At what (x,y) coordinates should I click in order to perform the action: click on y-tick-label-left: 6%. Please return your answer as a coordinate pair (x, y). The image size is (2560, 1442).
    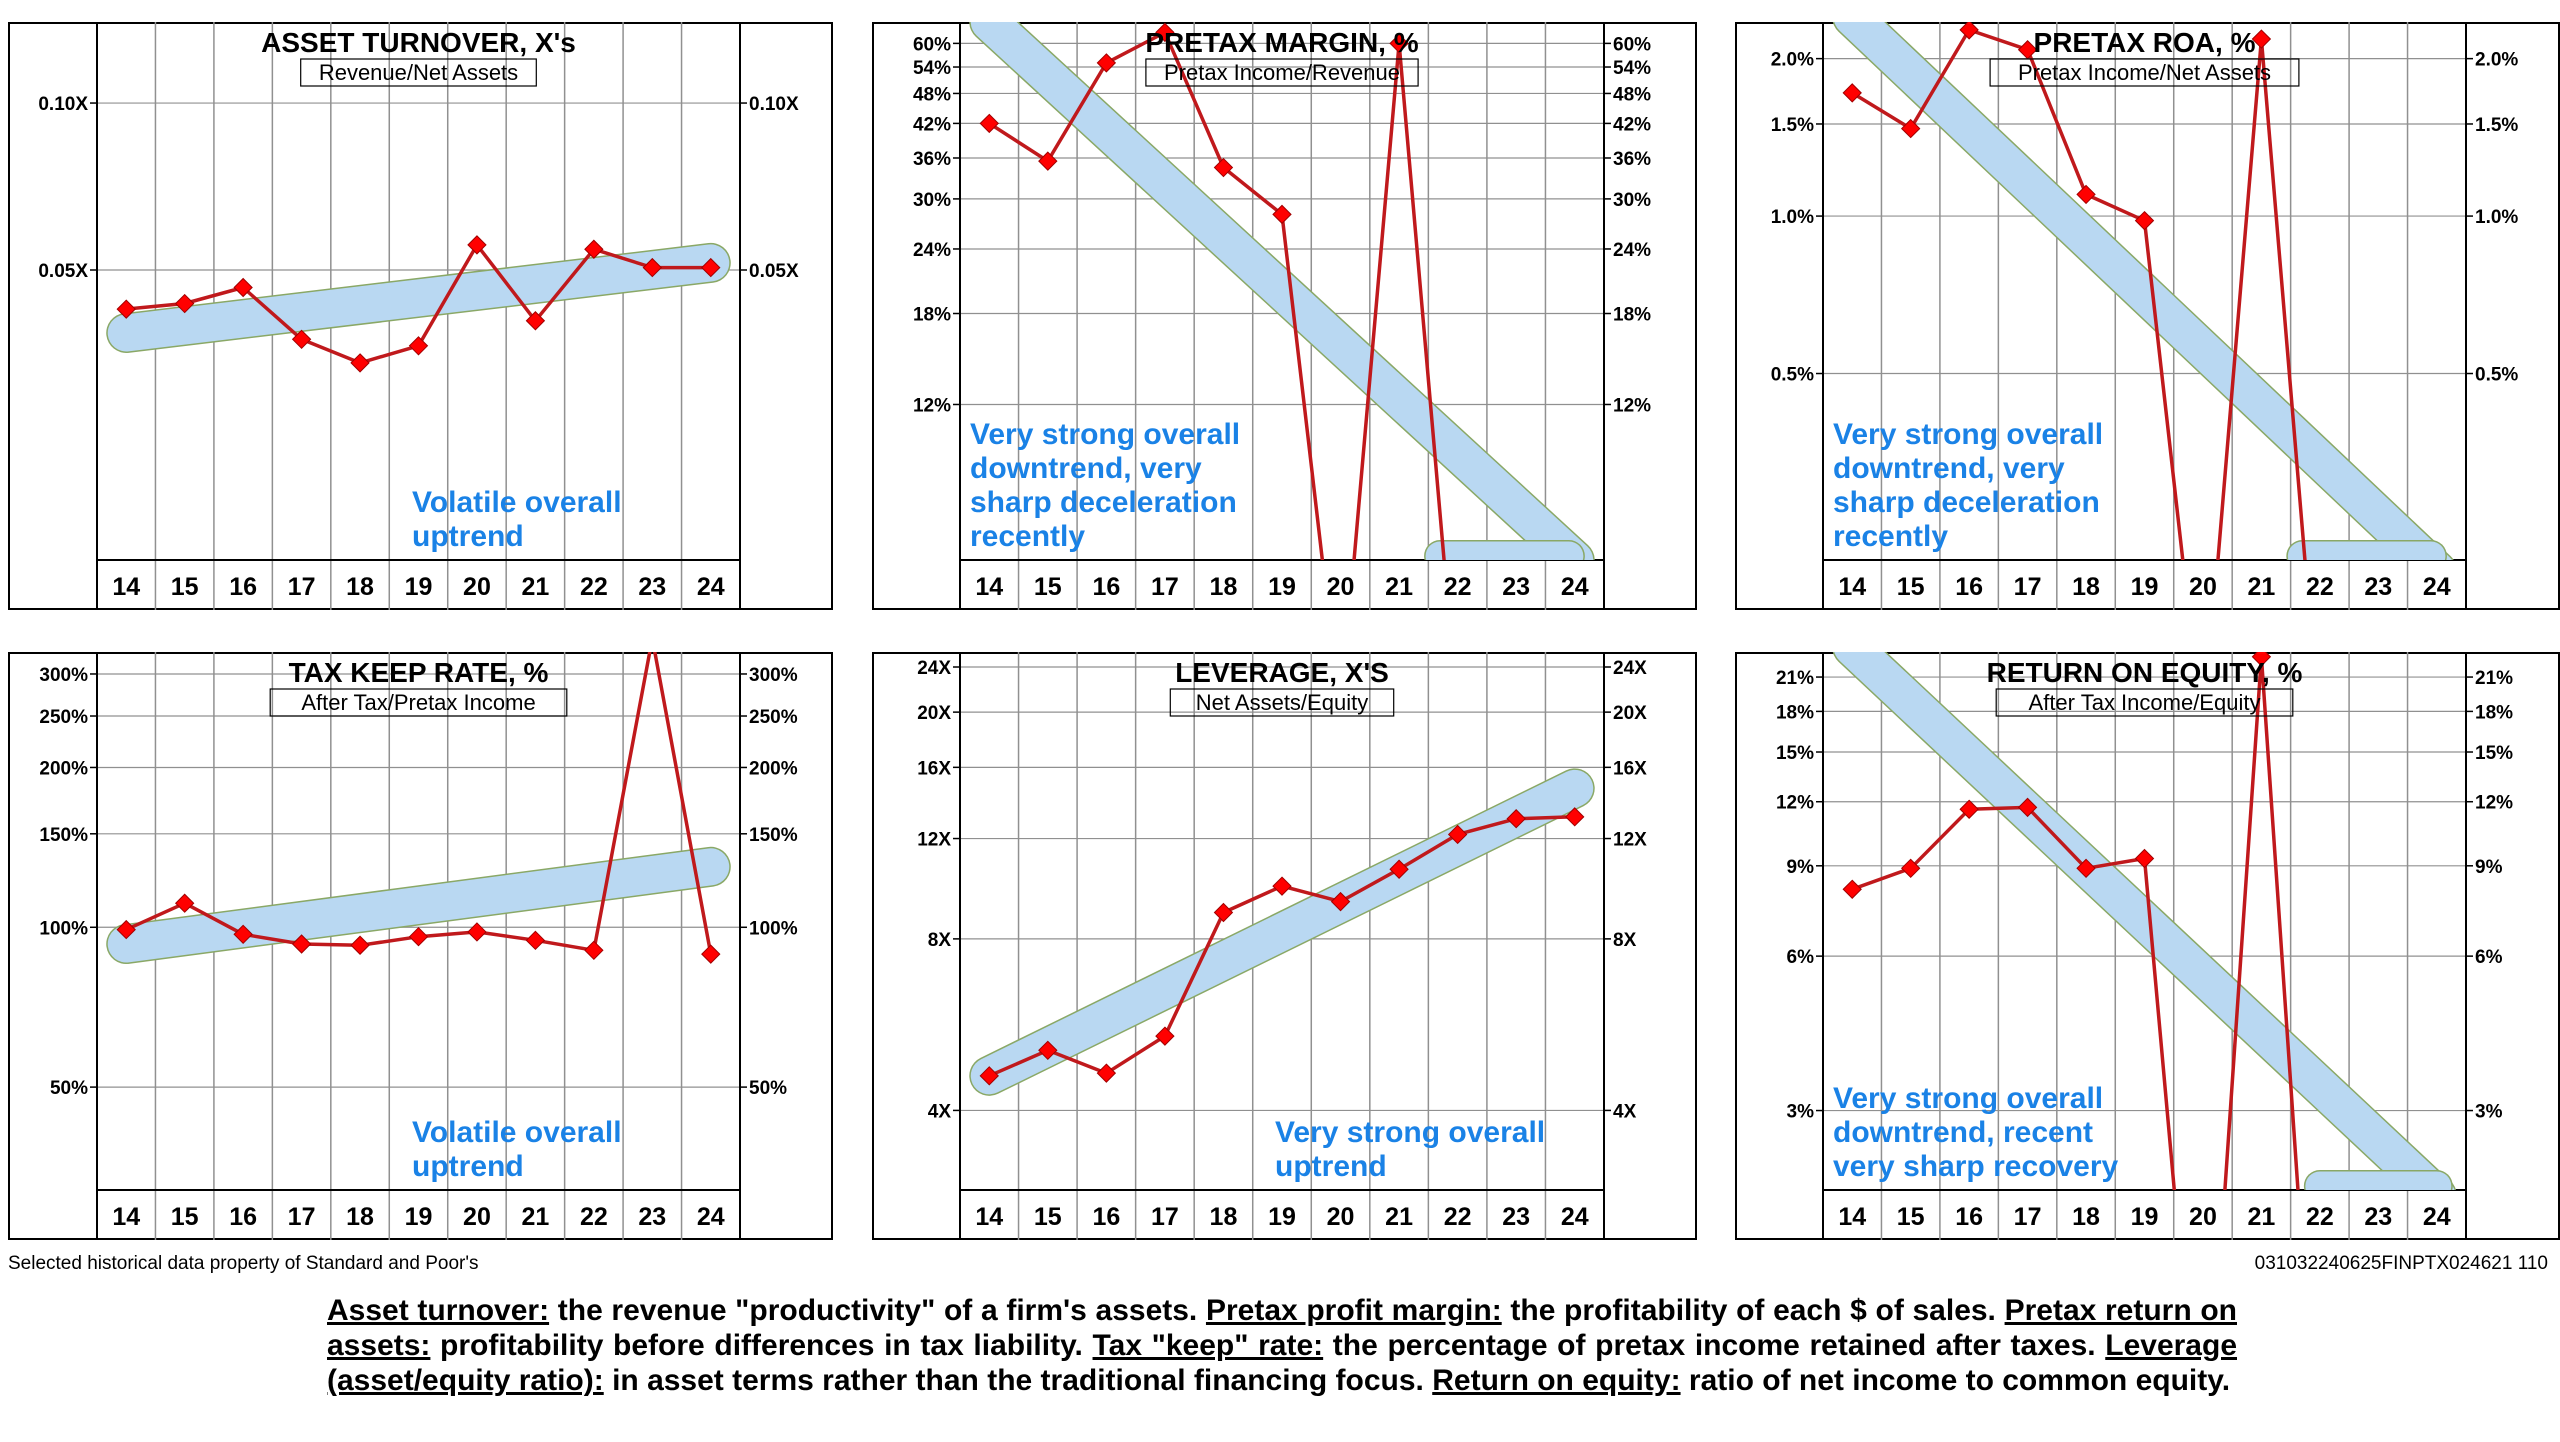
    Looking at the image, I should click on (1801, 957).